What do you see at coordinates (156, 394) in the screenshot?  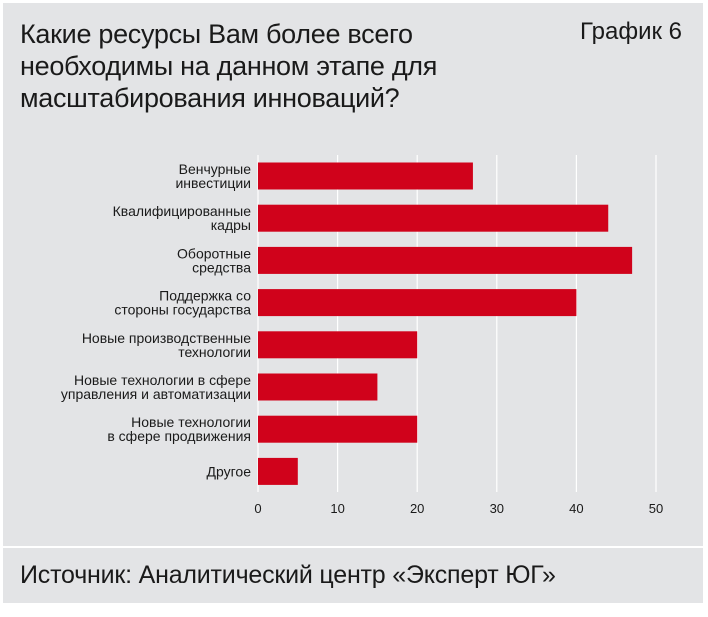 I see `category-label: управления и автоматизации` at bounding box center [156, 394].